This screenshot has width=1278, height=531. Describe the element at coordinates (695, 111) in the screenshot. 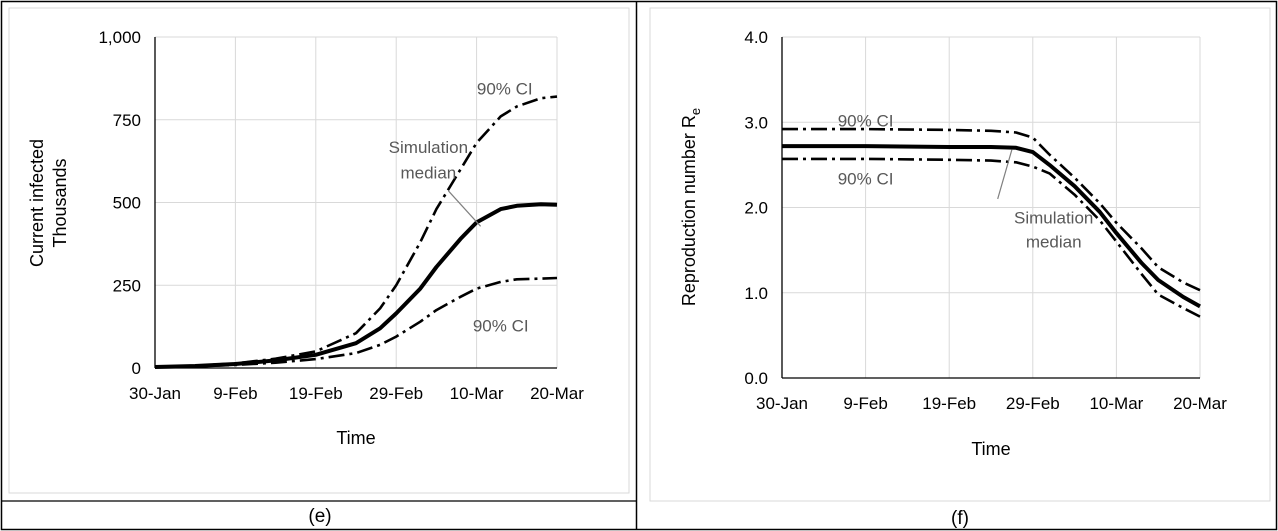

I see `y-axis-title-subscript: e` at that location.